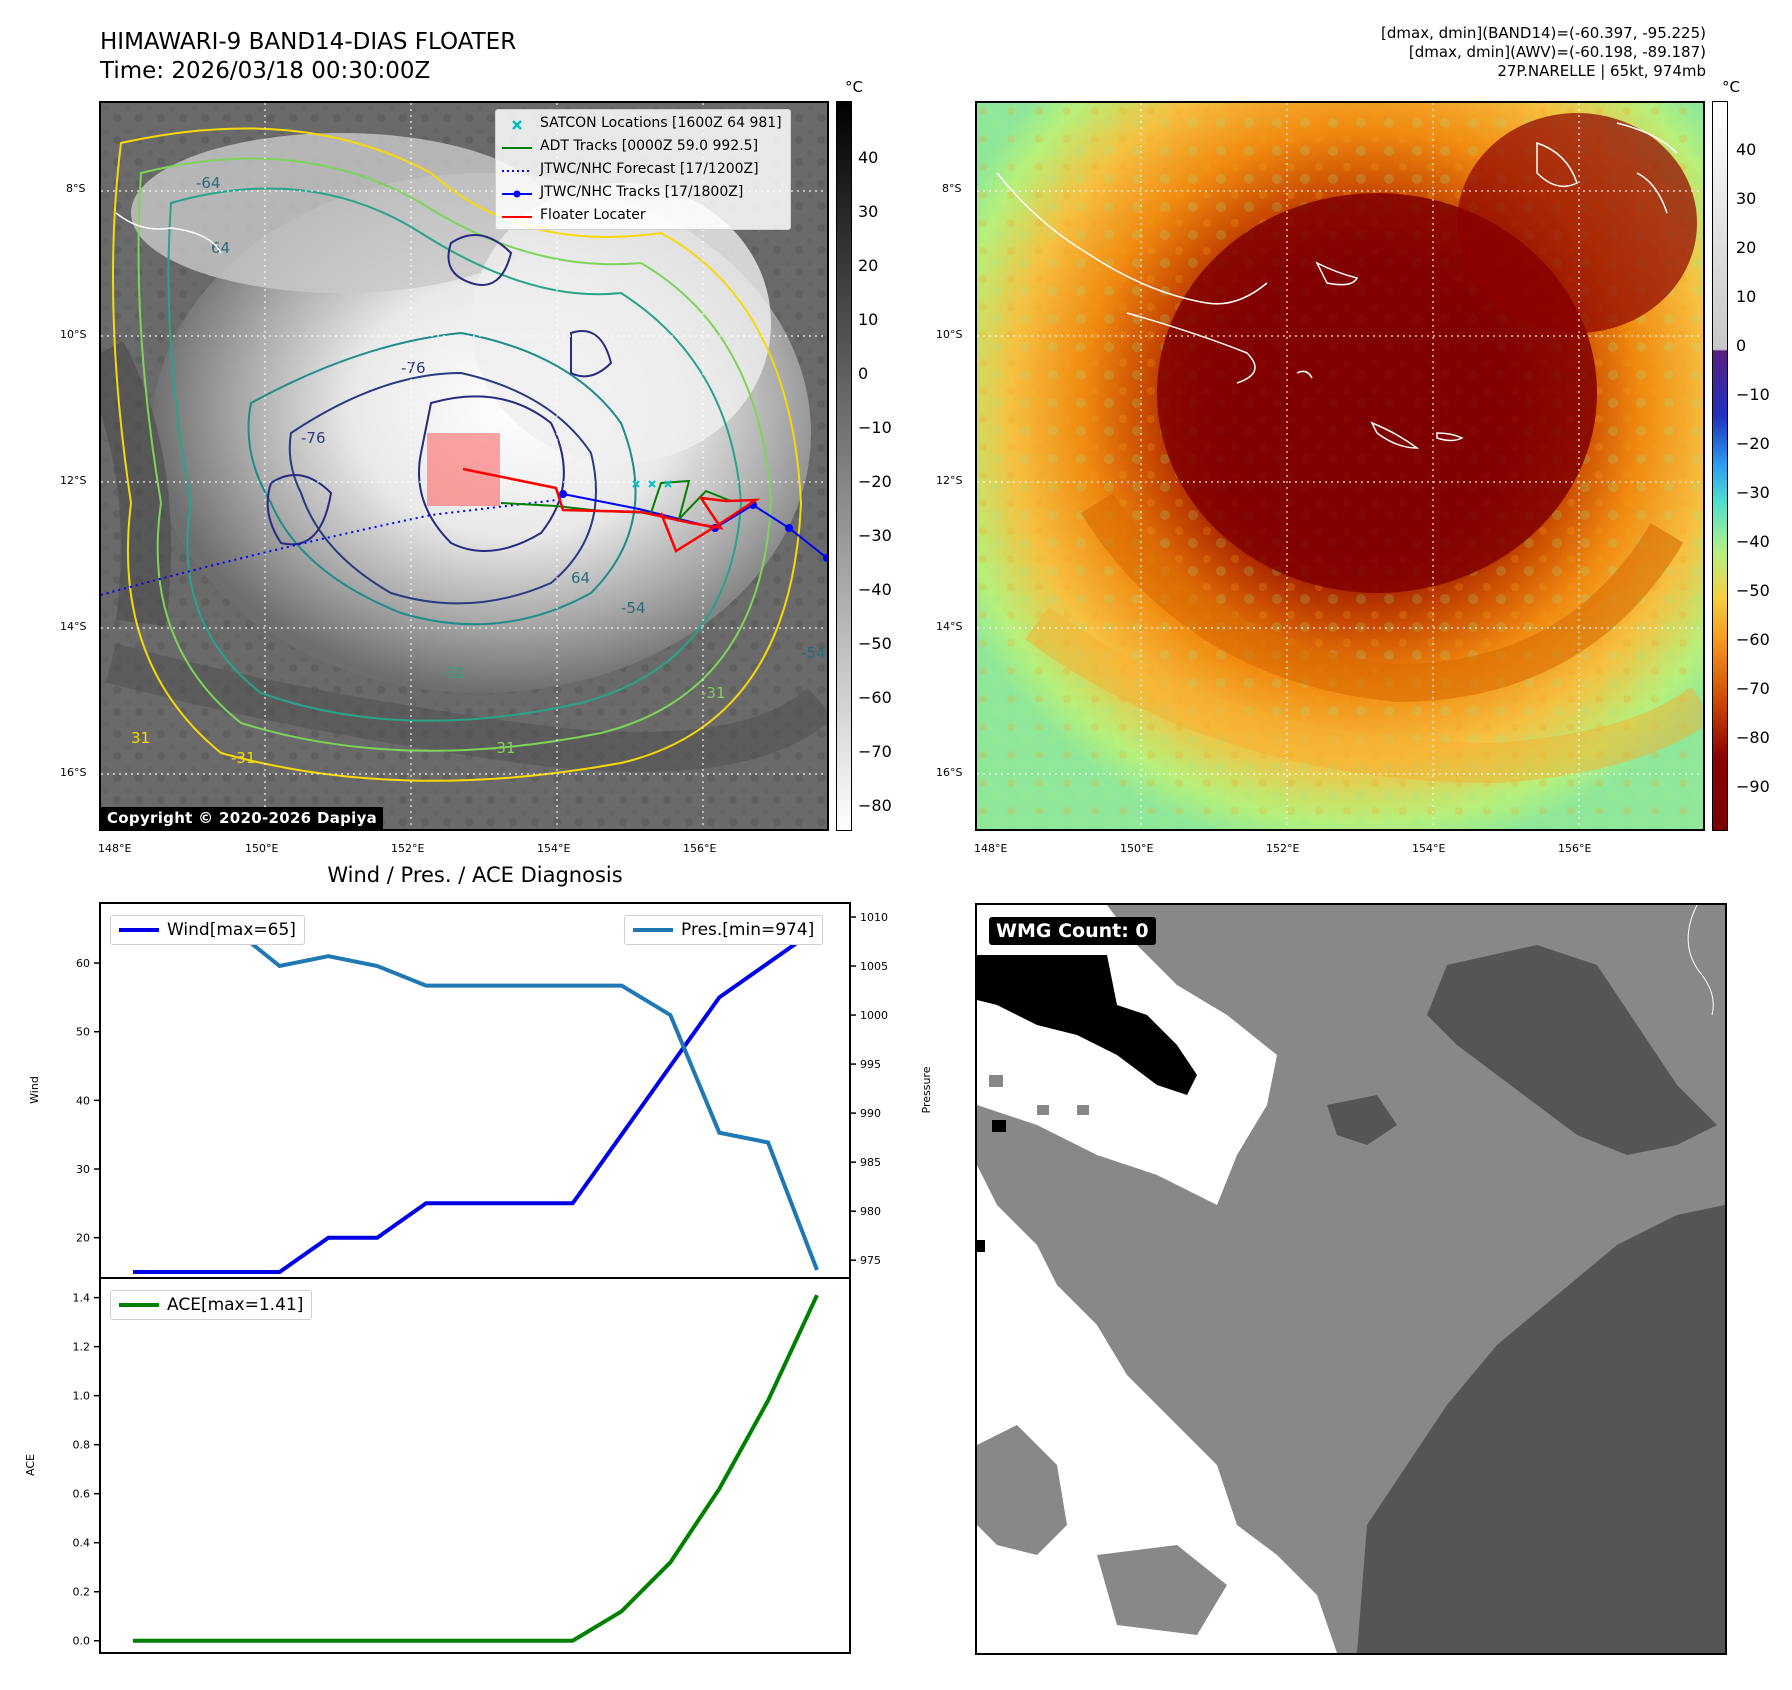 The height and width of the screenshot is (1690, 1792). Describe the element at coordinates (82, 1298) in the screenshot. I see `axis-tick-label: 1.4` at that location.